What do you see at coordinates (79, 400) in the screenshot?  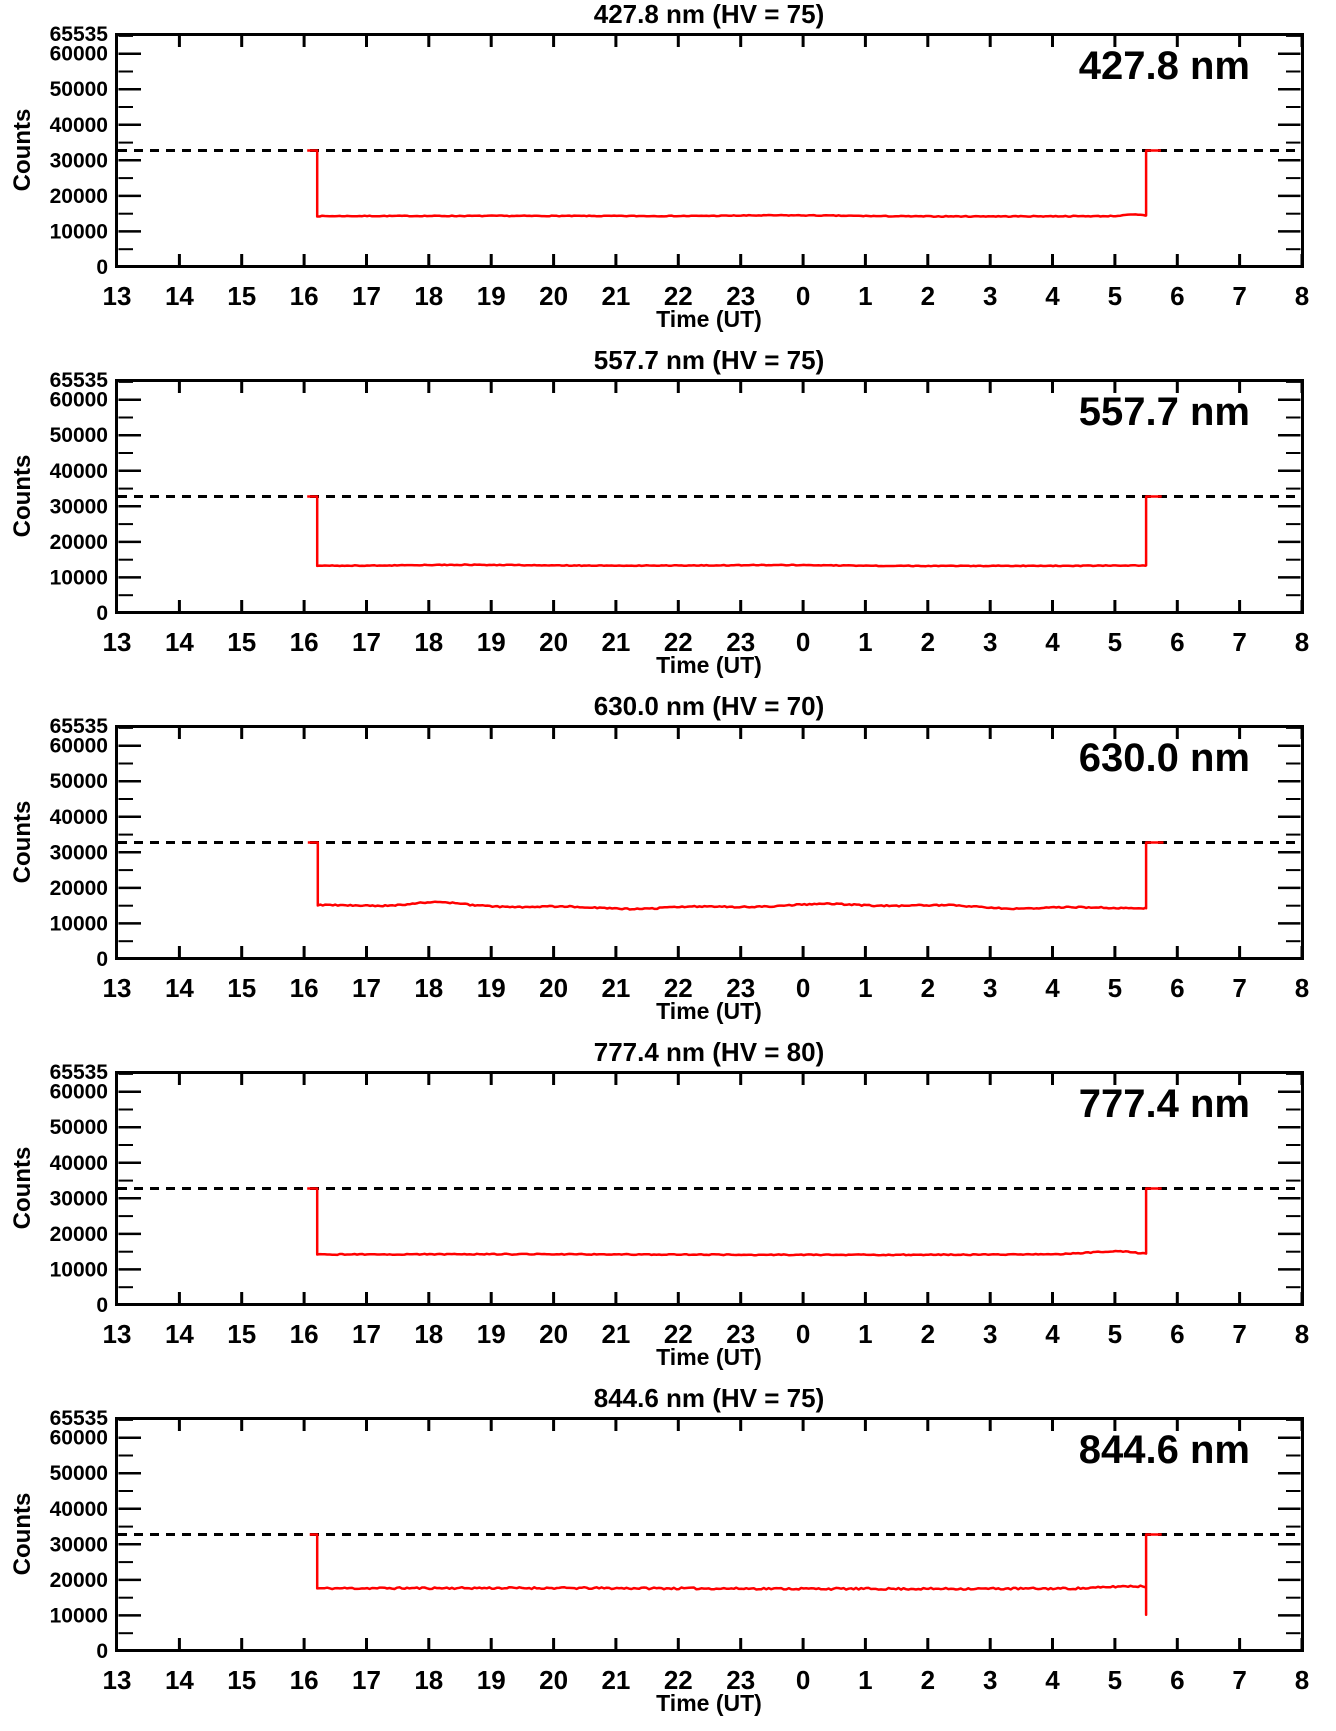 I see `y-tick-label: 60000` at bounding box center [79, 400].